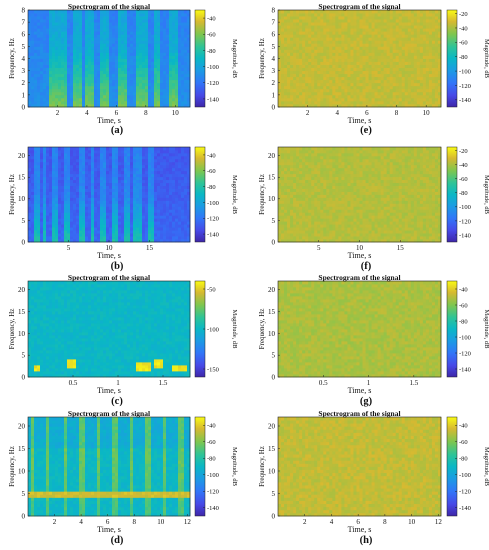 The height and width of the screenshot is (550, 489). Describe the element at coordinates (234, 59) in the screenshot. I see `colorbar-label: Magnitude, dB` at that location.